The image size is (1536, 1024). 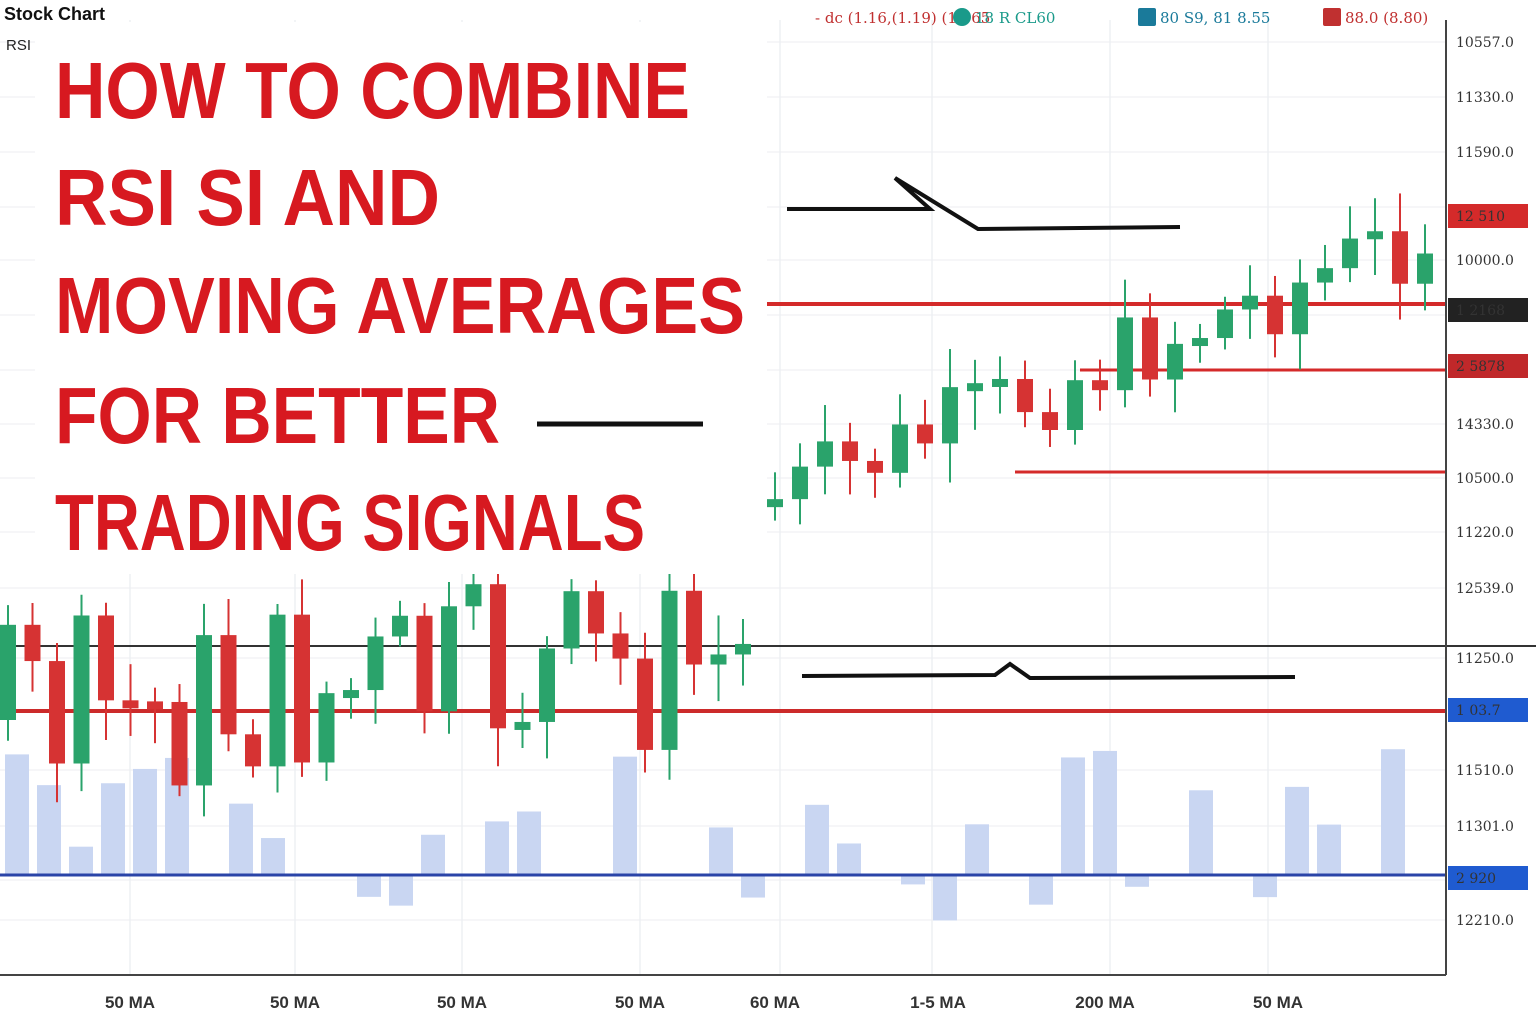 What do you see at coordinates (1485, 153) in the screenshot?
I see `price-label: 11590.0` at bounding box center [1485, 153].